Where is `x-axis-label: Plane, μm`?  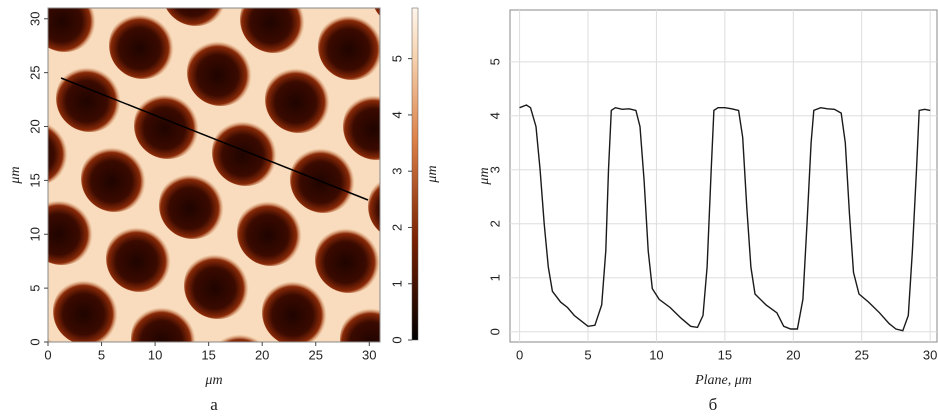
x-axis-label: Plane, μm is located at coordinates (723, 380).